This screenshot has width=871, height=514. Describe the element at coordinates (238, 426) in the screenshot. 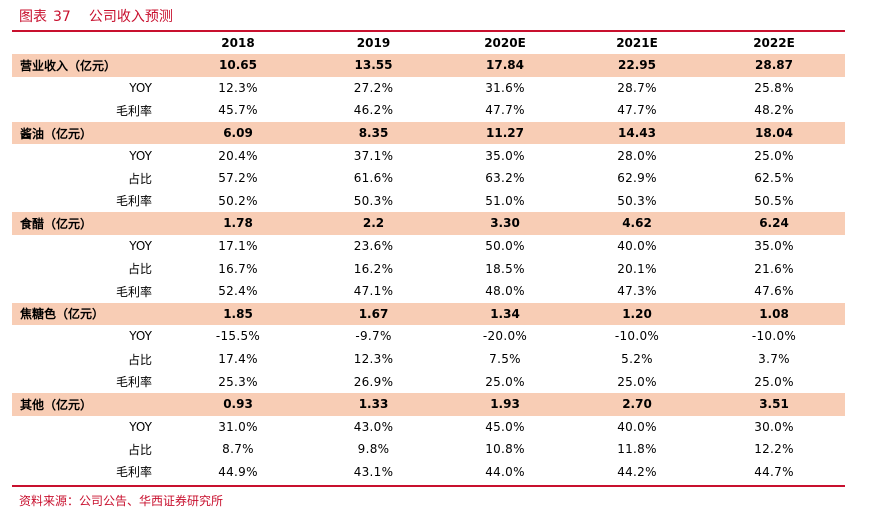

I see `metric-value: 31.0%` at that location.